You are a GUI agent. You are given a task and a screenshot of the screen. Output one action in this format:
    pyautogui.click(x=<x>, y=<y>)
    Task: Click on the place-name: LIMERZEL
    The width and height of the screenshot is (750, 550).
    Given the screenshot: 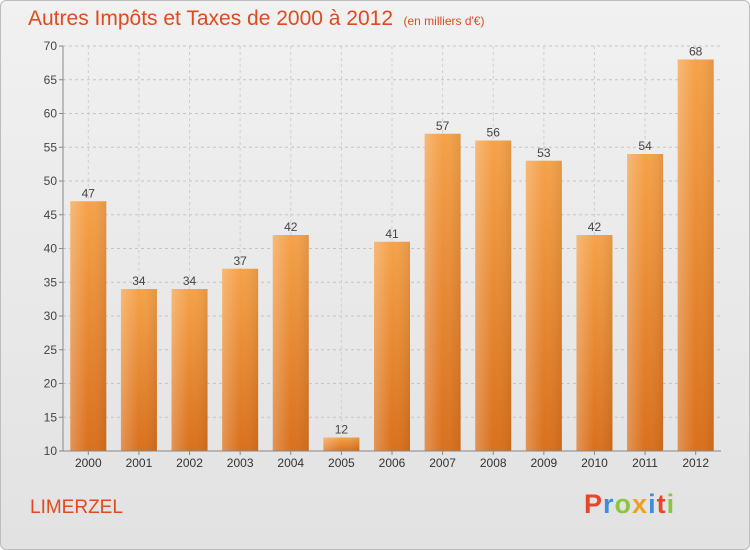 What is the action you would take?
    pyautogui.click(x=76, y=507)
    